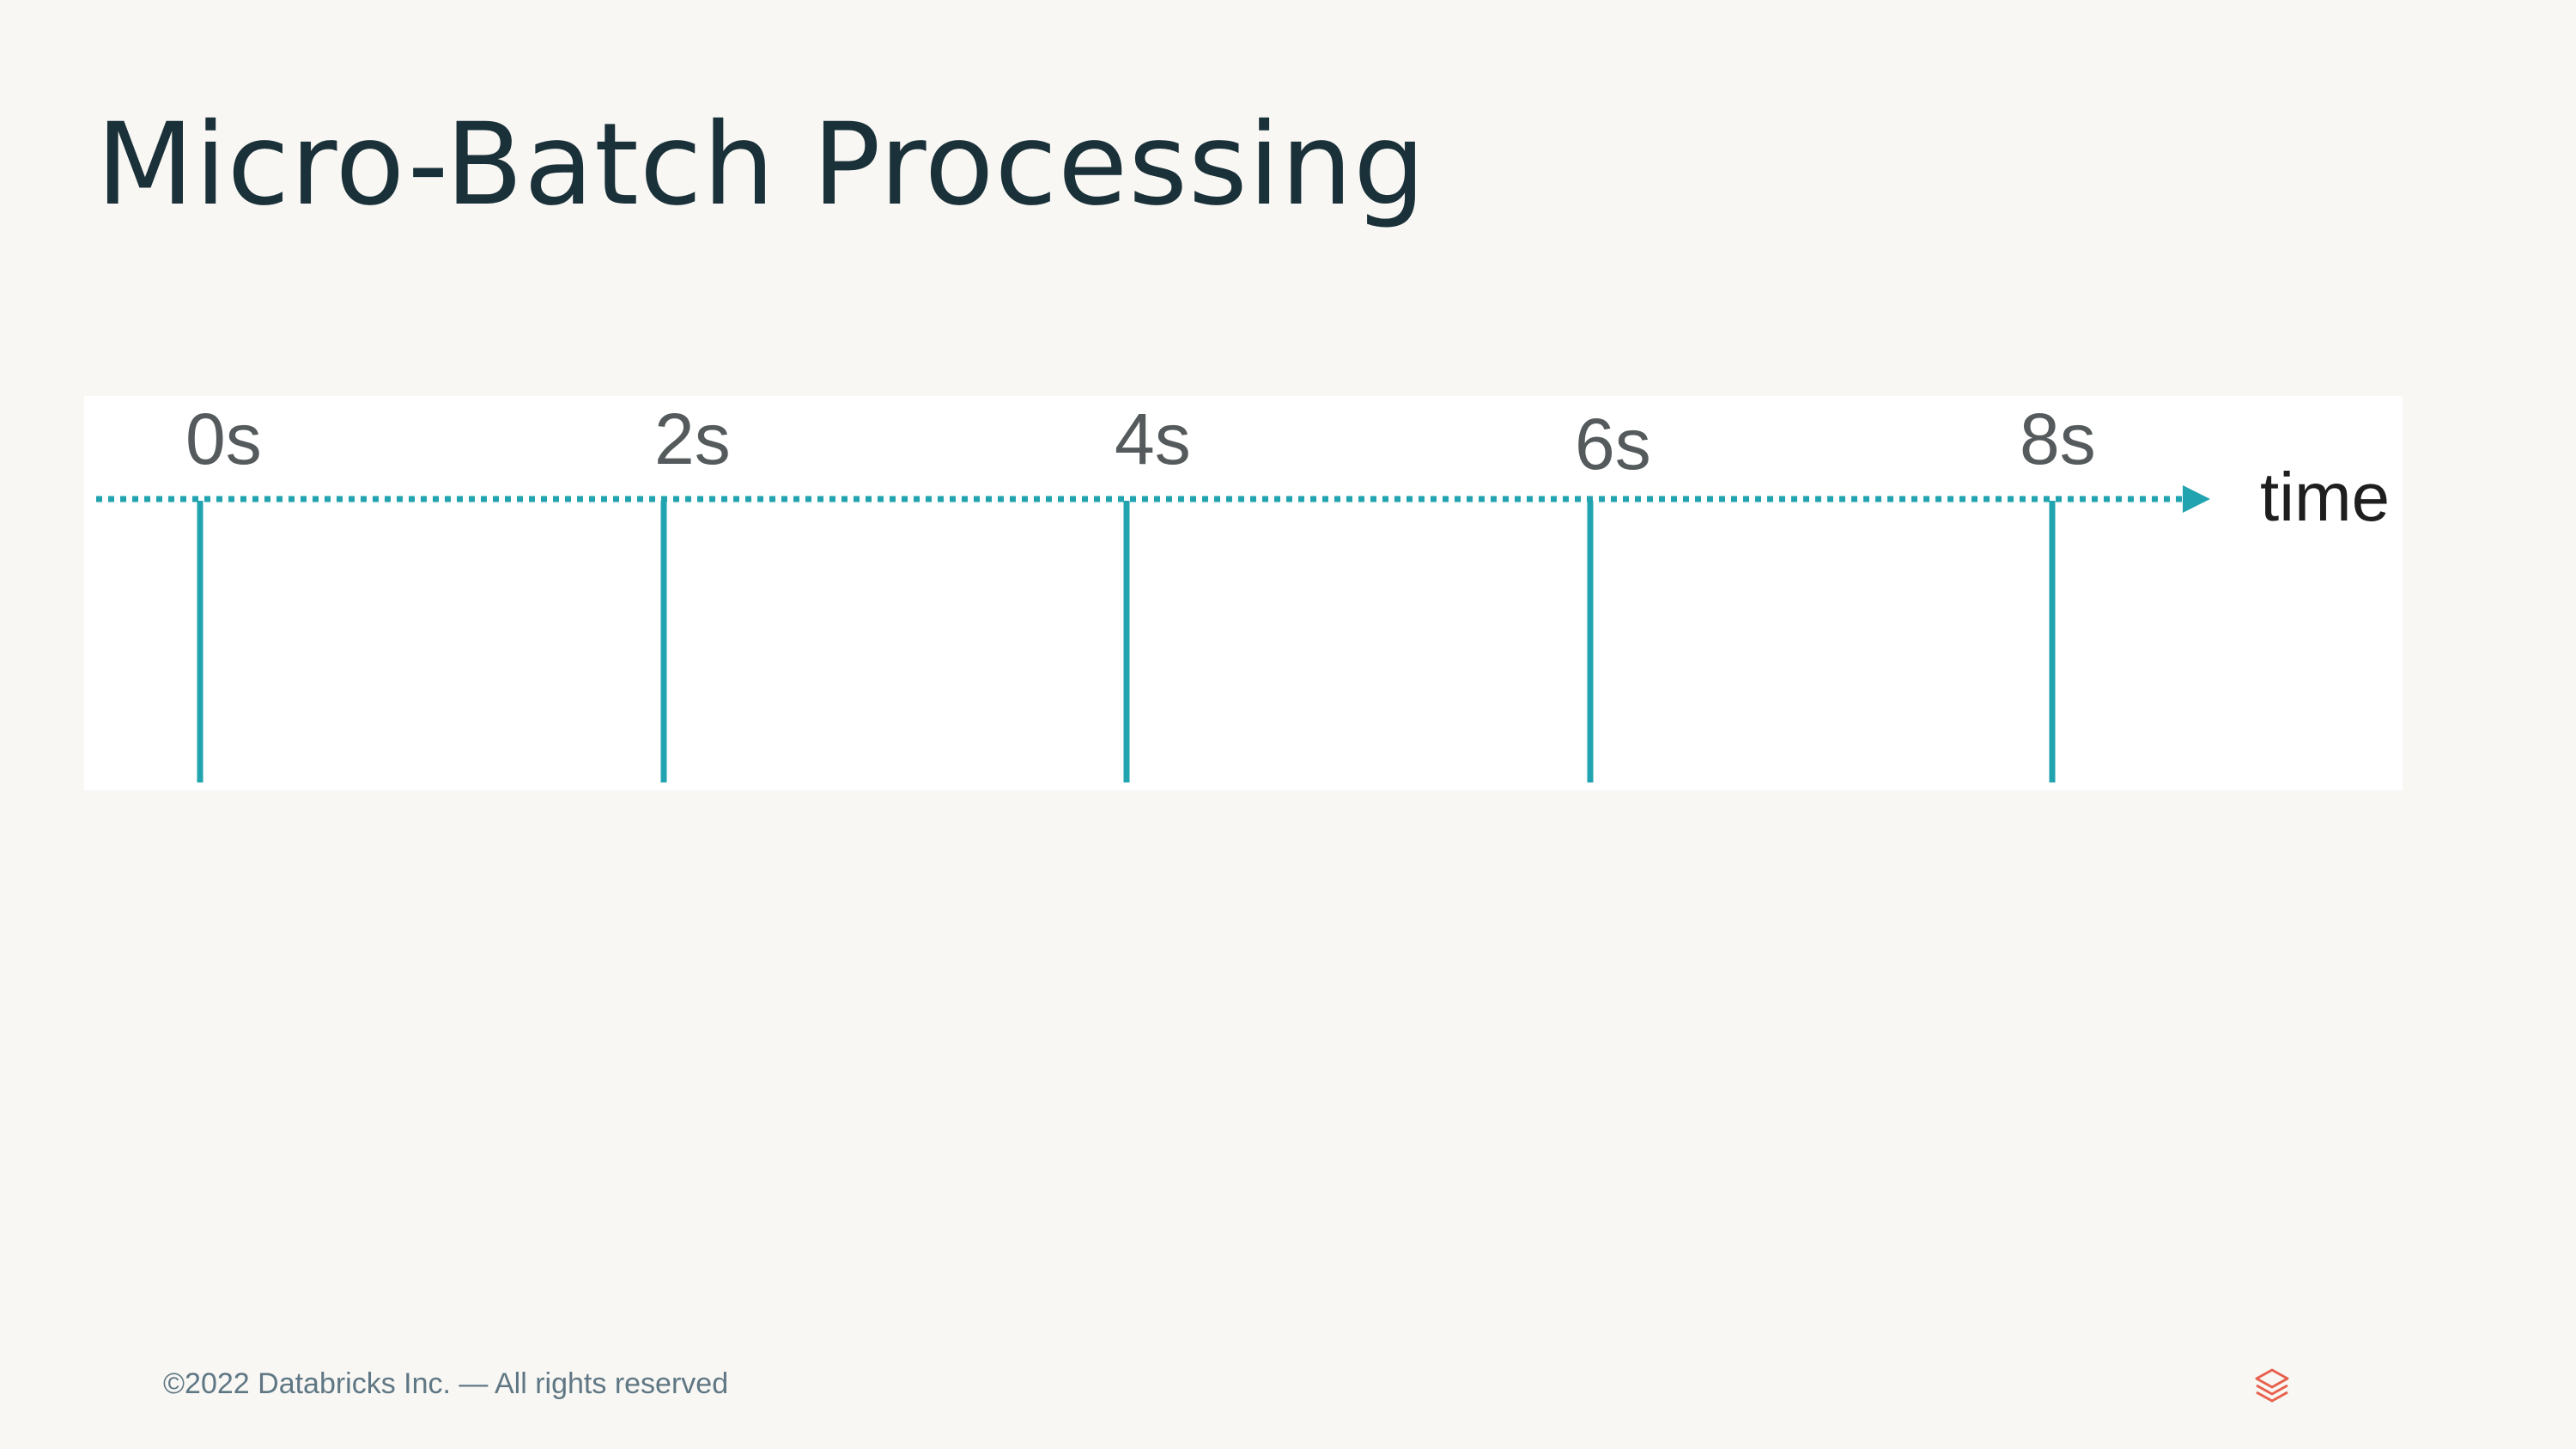 Image resolution: width=2576 pixels, height=1449 pixels. What do you see at coordinates (2272, 1385) in the screenshot?
I see `databricks-logo-icon` at bounding box center [2272, 1385].